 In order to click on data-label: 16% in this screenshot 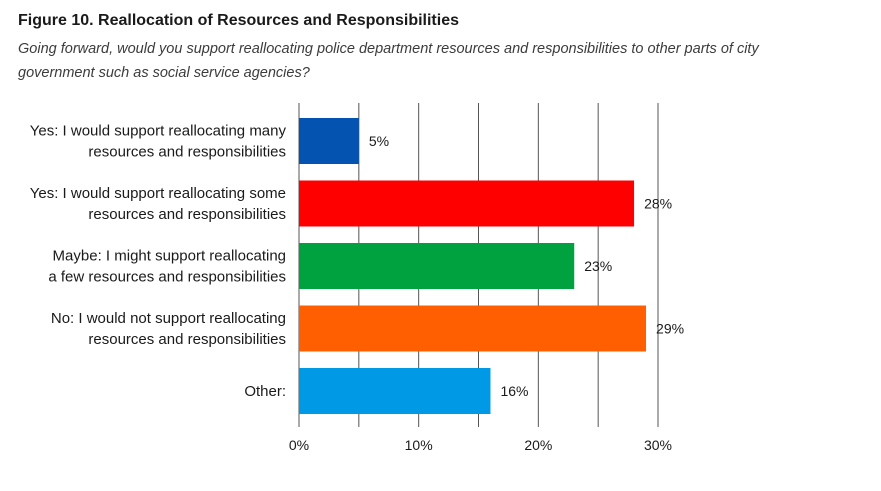, I will do `click(514, 391)`.